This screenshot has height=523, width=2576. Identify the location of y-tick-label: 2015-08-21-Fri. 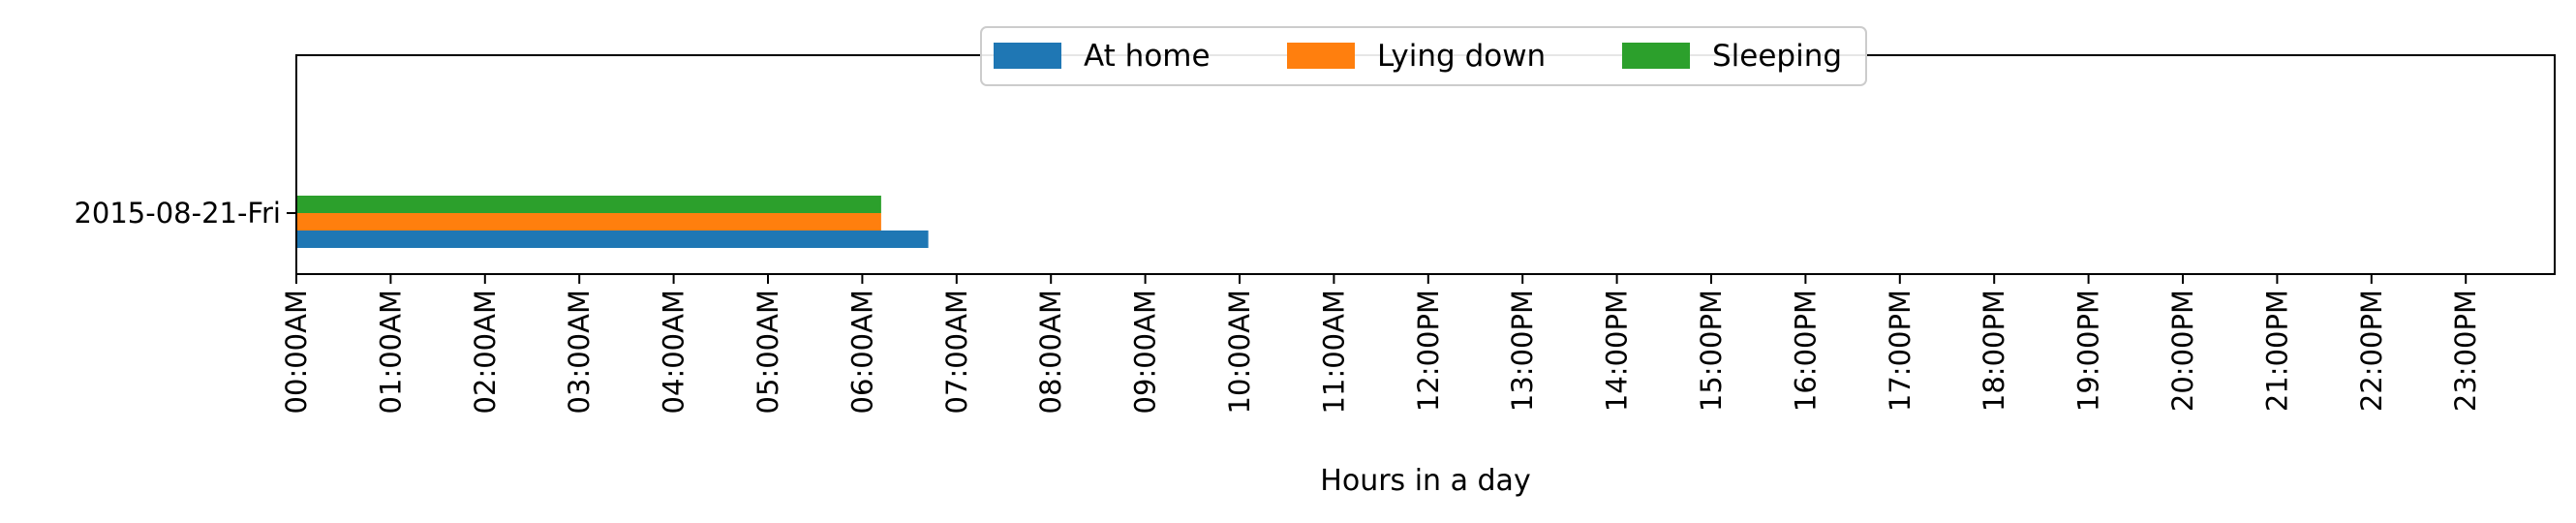
(177, 213).